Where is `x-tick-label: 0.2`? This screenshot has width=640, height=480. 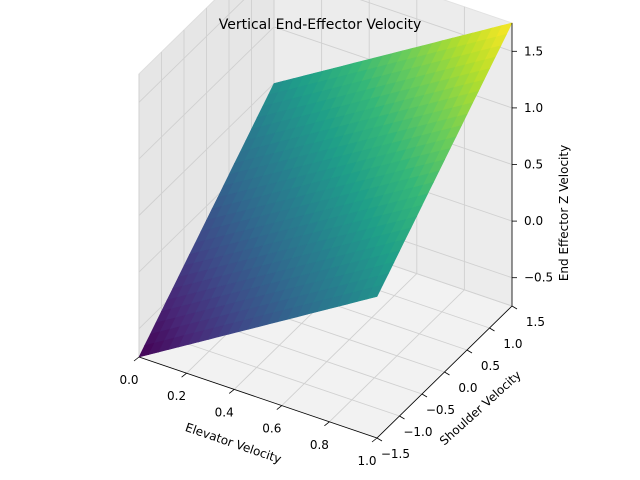
x-tick-label: 0.2 is located at coordinates (176, 396).